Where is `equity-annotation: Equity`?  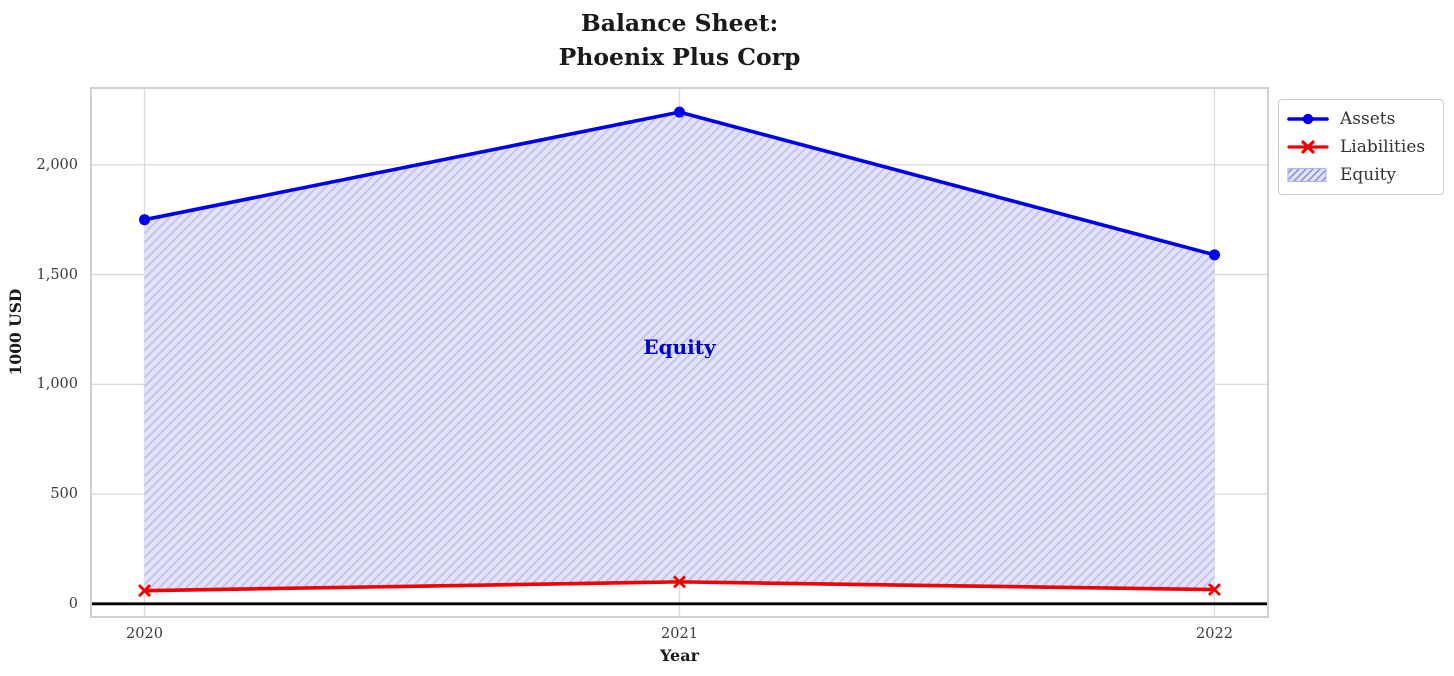 equity-annotation: Equity is located at coordinates (679, 347).